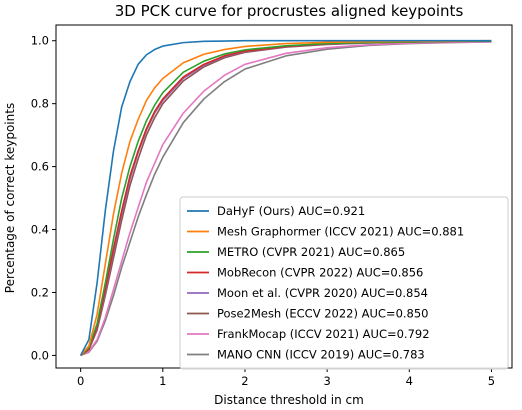  Describe the element at coordinates (289, 400) in the screenshot. I see `x-axis-label: Distance threshold in cm` at that location.